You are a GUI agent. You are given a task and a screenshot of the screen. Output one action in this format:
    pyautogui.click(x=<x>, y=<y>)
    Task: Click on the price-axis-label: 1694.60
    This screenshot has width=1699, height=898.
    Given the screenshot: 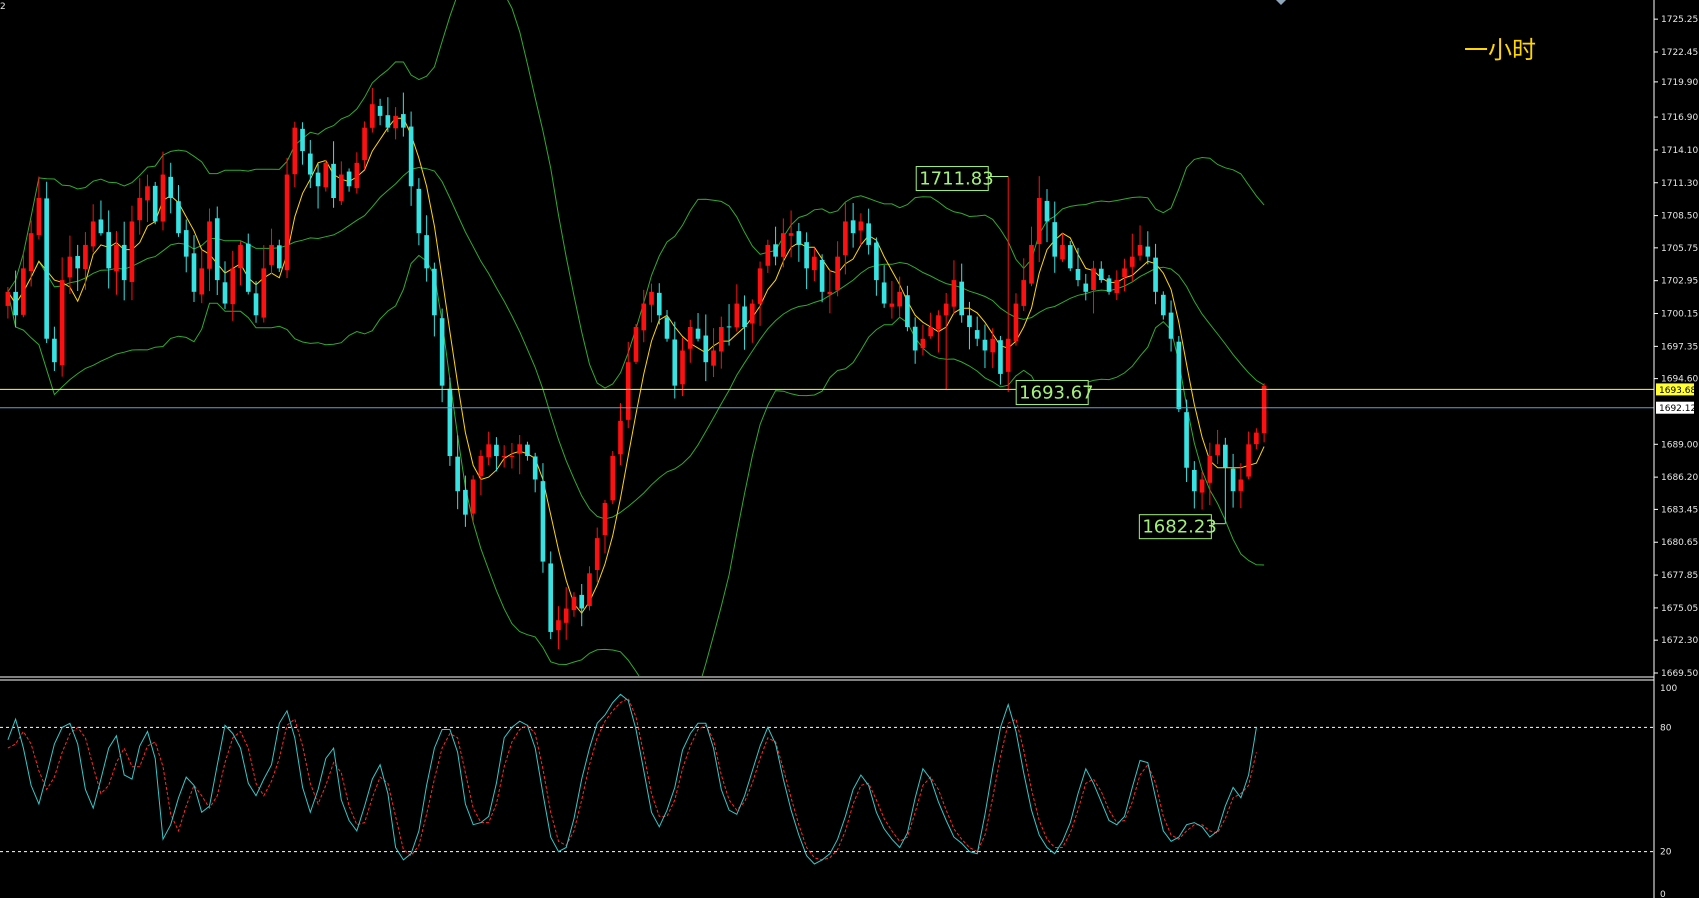 What is the action you would take?
    pyautogui.click(x=1679, y=380)
    